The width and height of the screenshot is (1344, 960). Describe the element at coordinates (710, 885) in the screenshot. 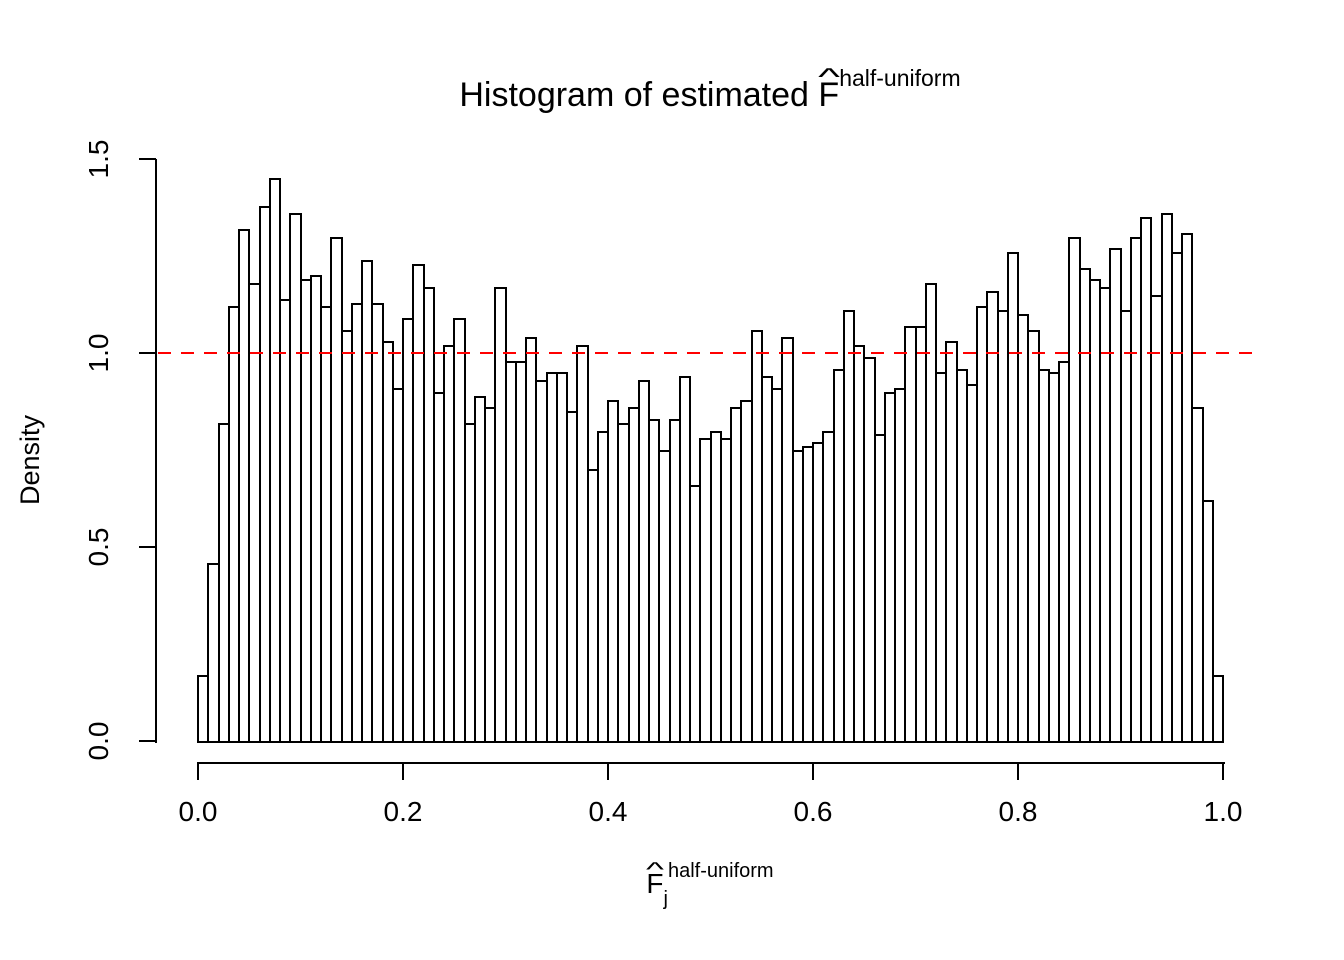

I see `x-axis-title: F ^ jhalf-uniform` at that location.